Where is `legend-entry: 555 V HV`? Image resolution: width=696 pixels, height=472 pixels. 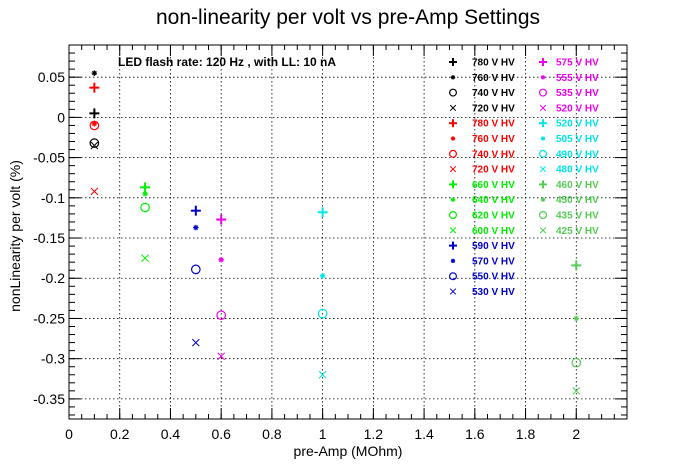
legend-entry: 555 V HV is located at coordinates (569, 78).